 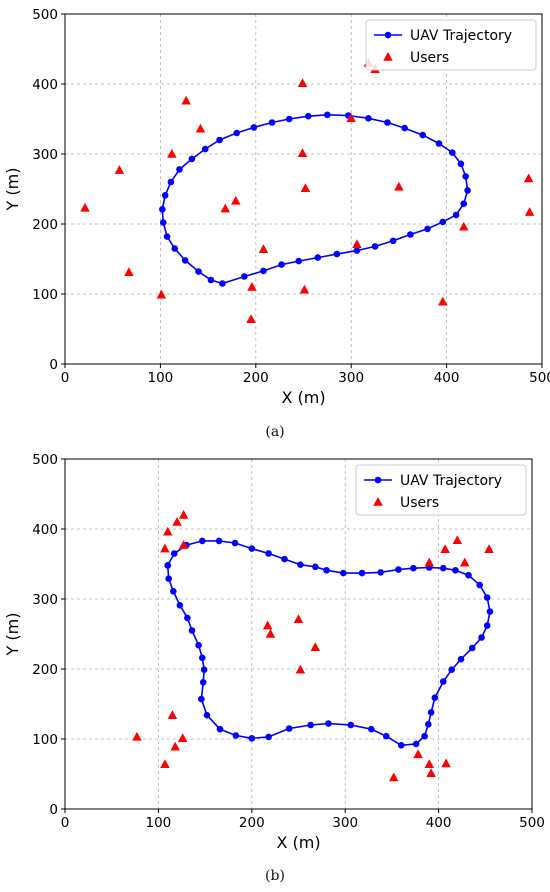 I want to click on uav-trajectory-line, so click(x=328, y=643).